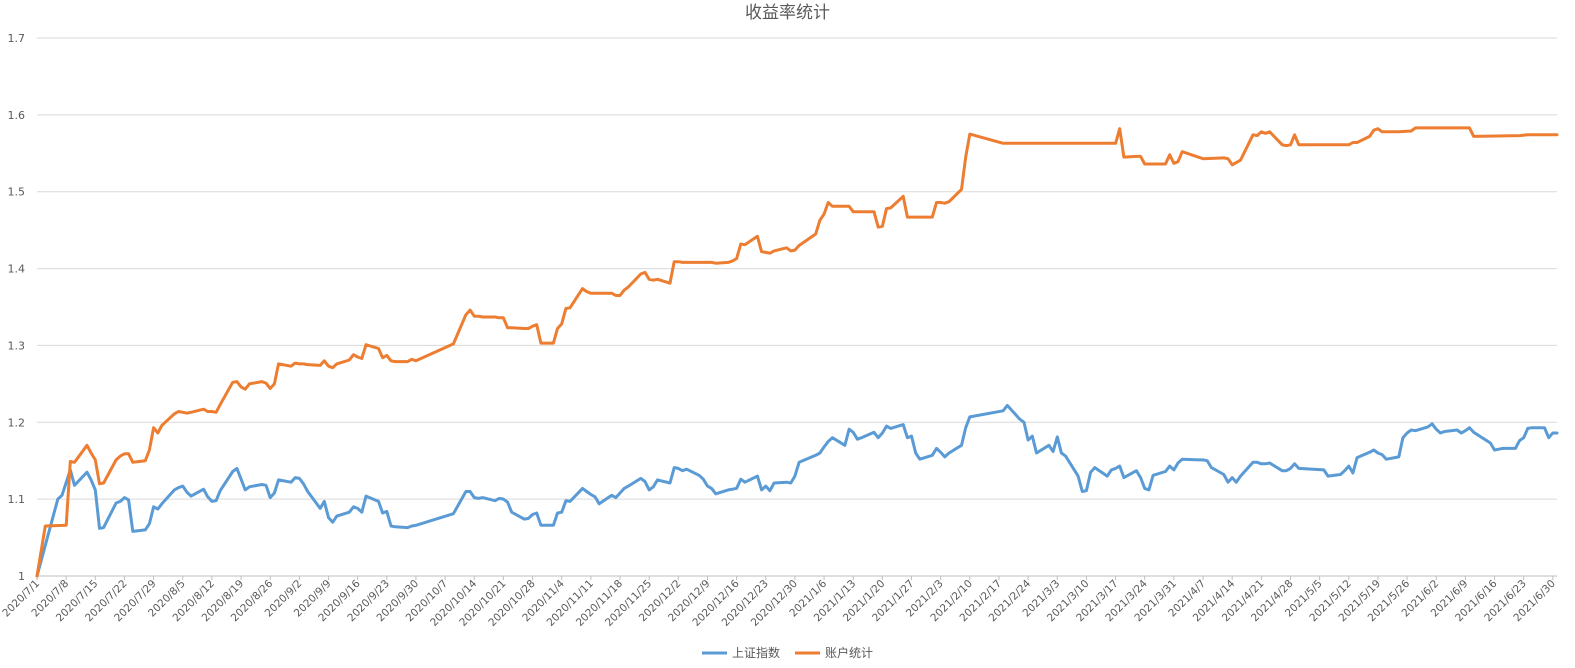  What do you see at coordinates (17, 307) in the screenshot?
I see `y-axis-ticks: 1 1.1 1.2 1.3 1.4 1.5 1.6 1.7` at bounding box center [17, 307].